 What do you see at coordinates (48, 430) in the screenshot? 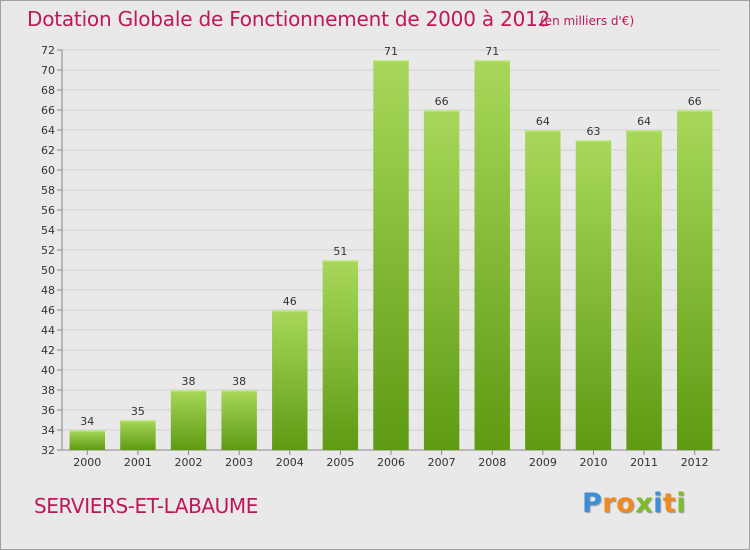
I see `y-tick-label: 34` at bounding box center [48, 430].